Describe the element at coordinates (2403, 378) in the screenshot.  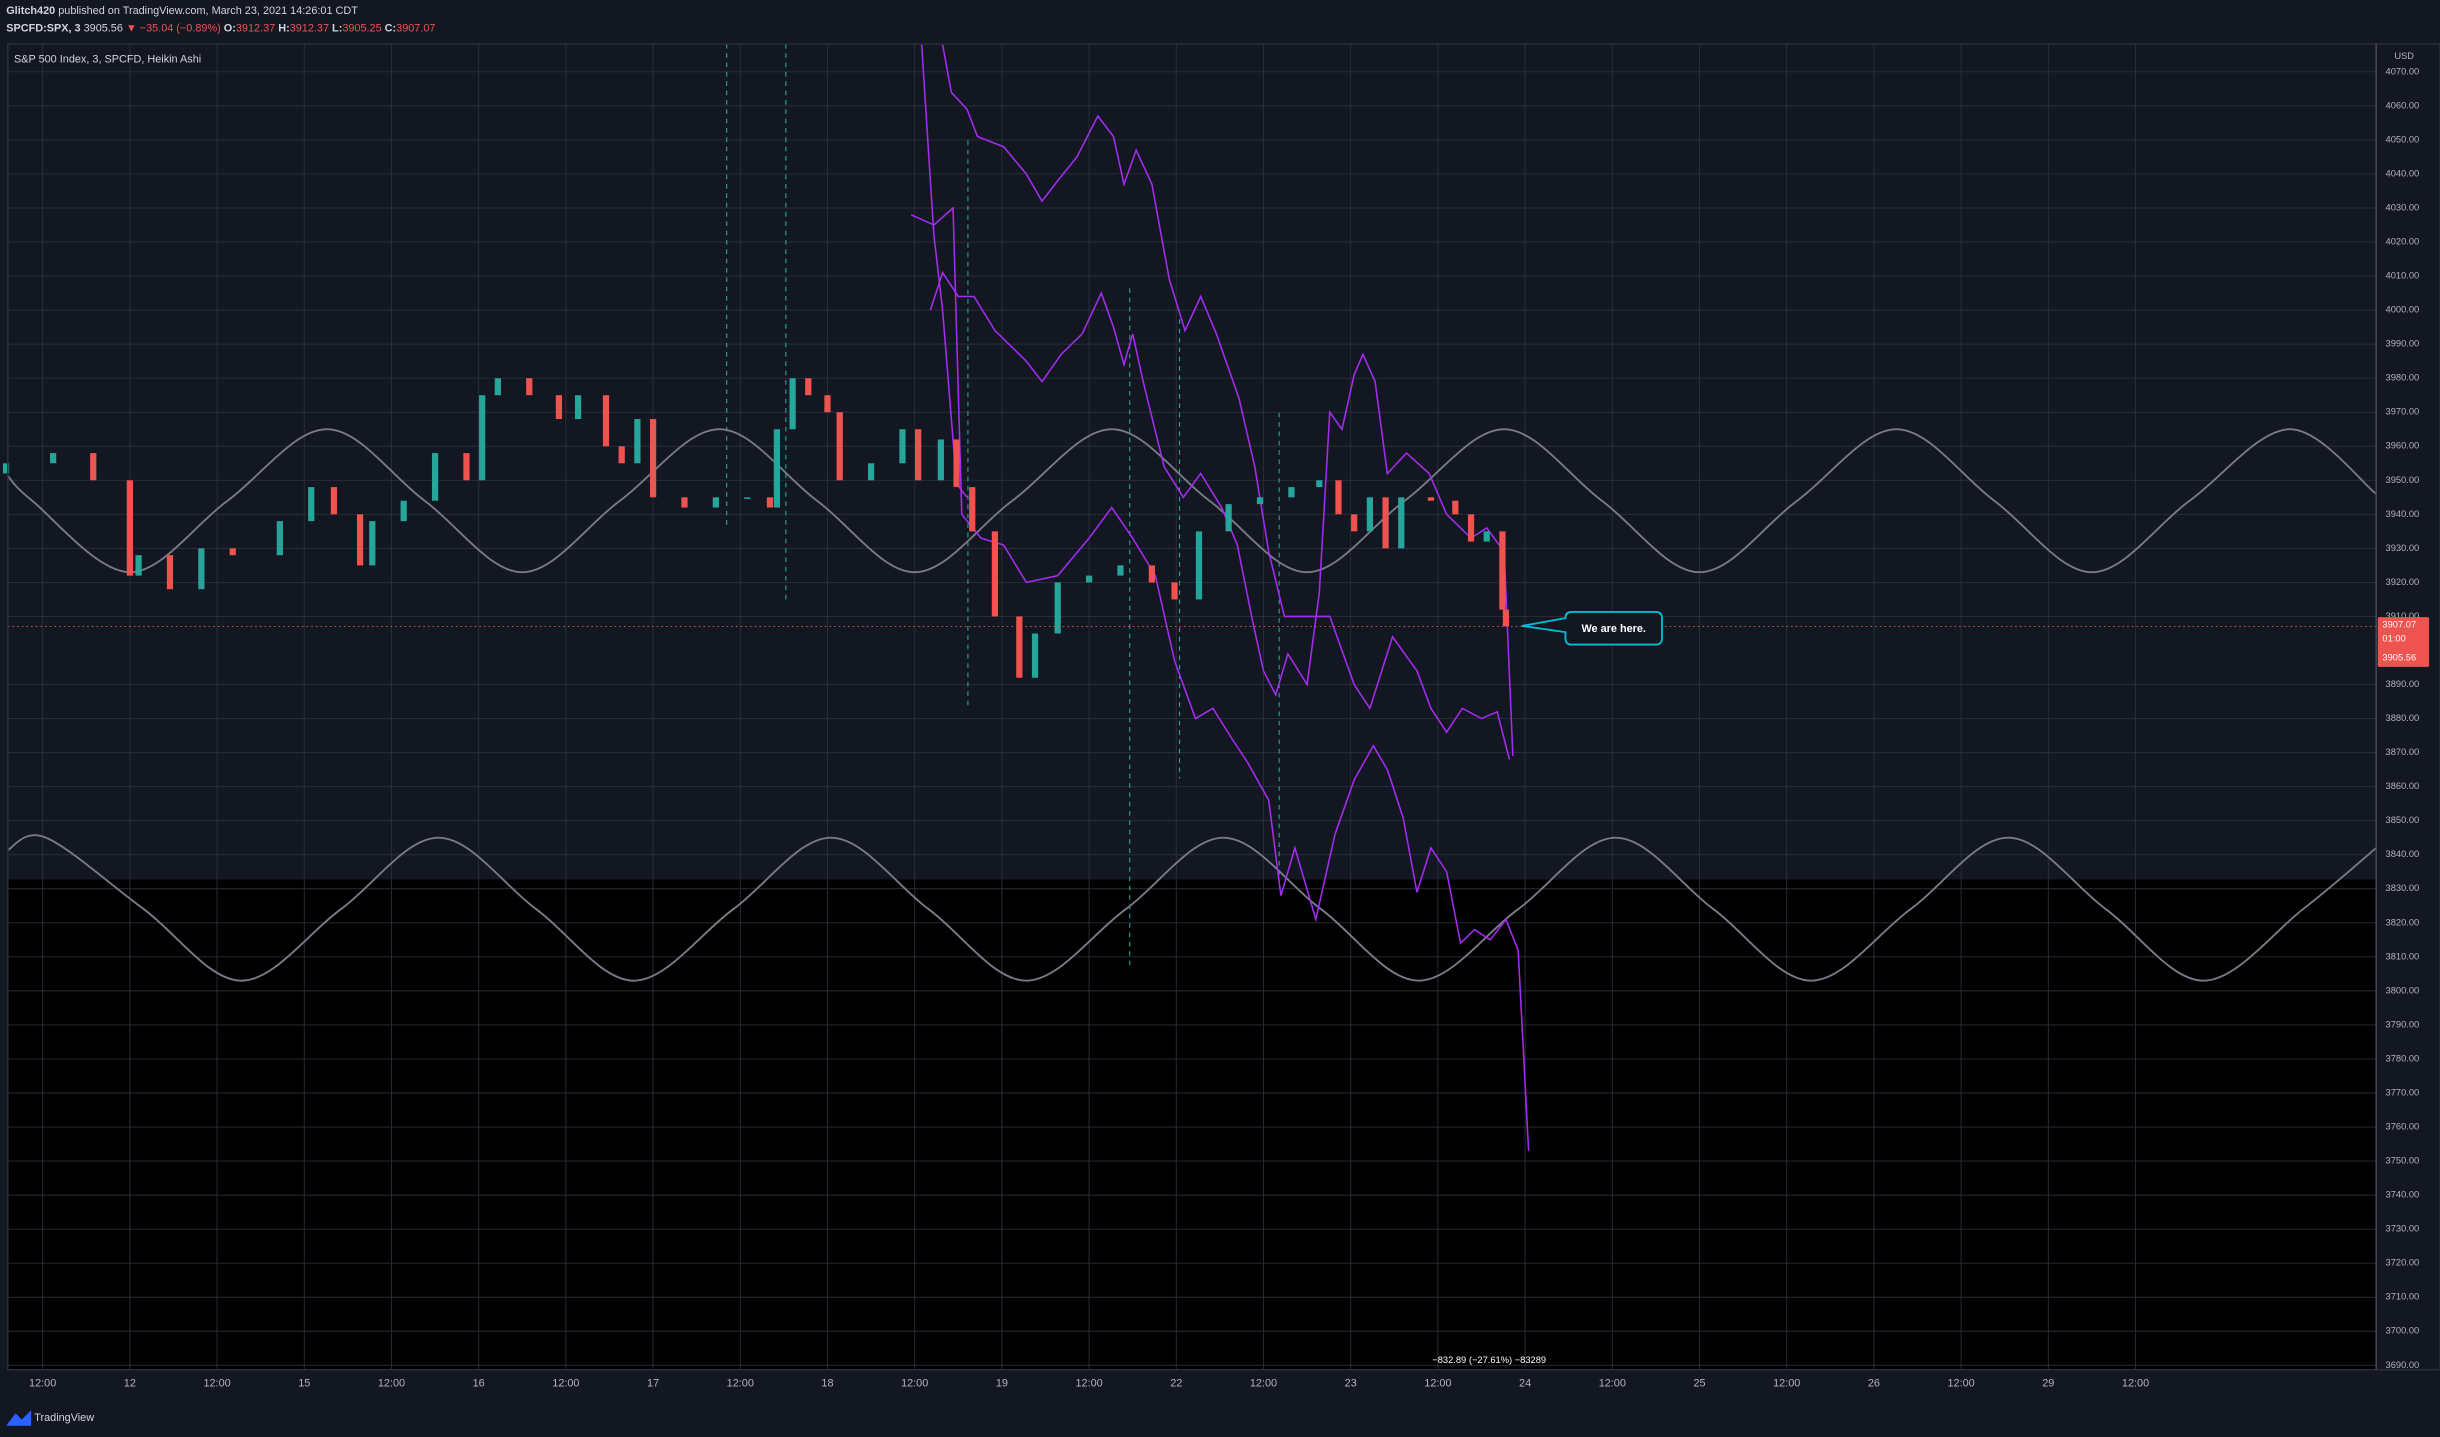
I see `y-tick-label: 3980.00` at that location.